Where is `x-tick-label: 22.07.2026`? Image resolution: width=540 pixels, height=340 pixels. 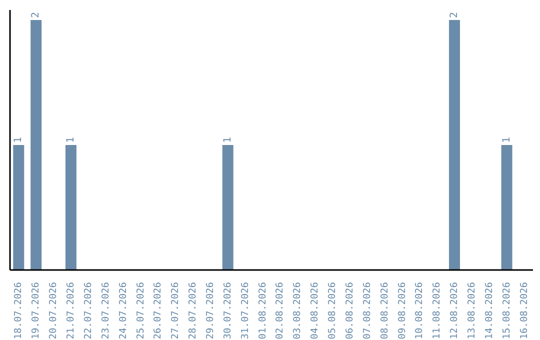
x-tick-label: 22.07.2026 is located at coordinates (88, 311).